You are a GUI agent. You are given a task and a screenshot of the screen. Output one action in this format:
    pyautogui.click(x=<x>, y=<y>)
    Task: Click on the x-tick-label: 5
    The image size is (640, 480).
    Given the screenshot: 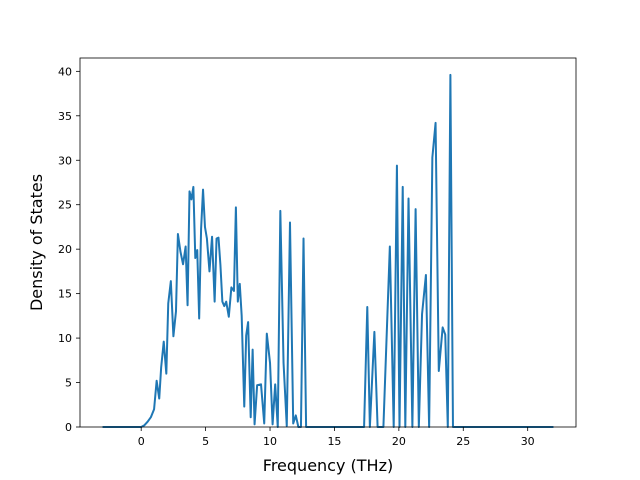 What is the action you would take?
    pyautogui.click(x=205, y=441)
    